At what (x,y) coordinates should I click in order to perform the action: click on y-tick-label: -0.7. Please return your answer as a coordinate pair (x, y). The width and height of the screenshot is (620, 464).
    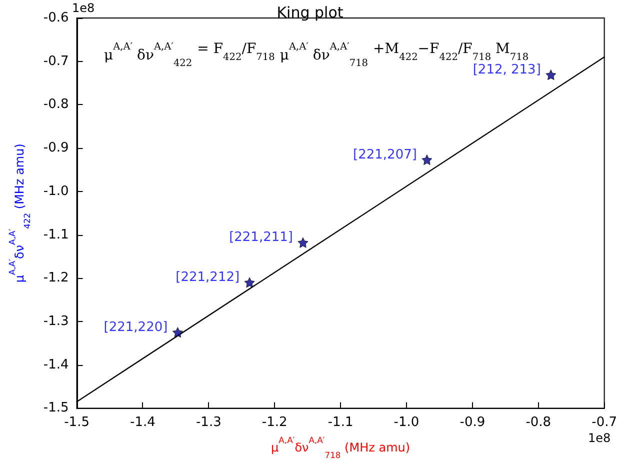
    Looking at the image, I should click on (56, 61).